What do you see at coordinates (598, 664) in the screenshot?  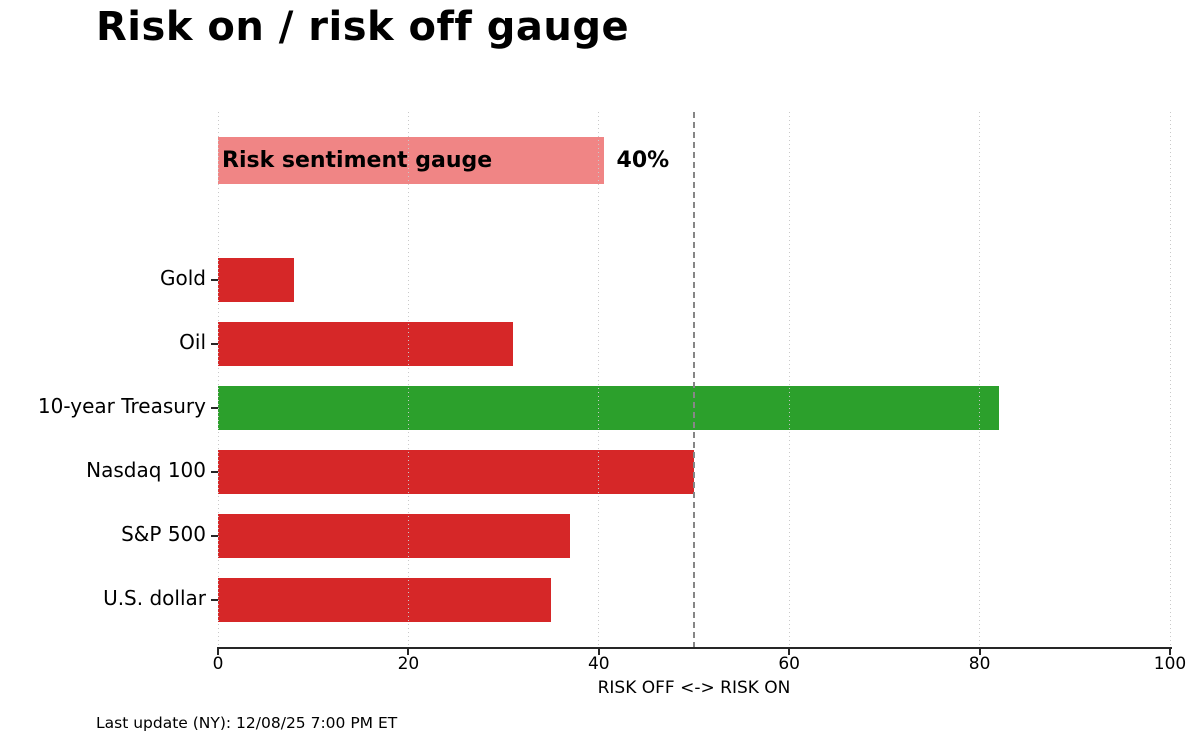 I see `x-tick-label-40: 40` at bounding box center [598, 664].